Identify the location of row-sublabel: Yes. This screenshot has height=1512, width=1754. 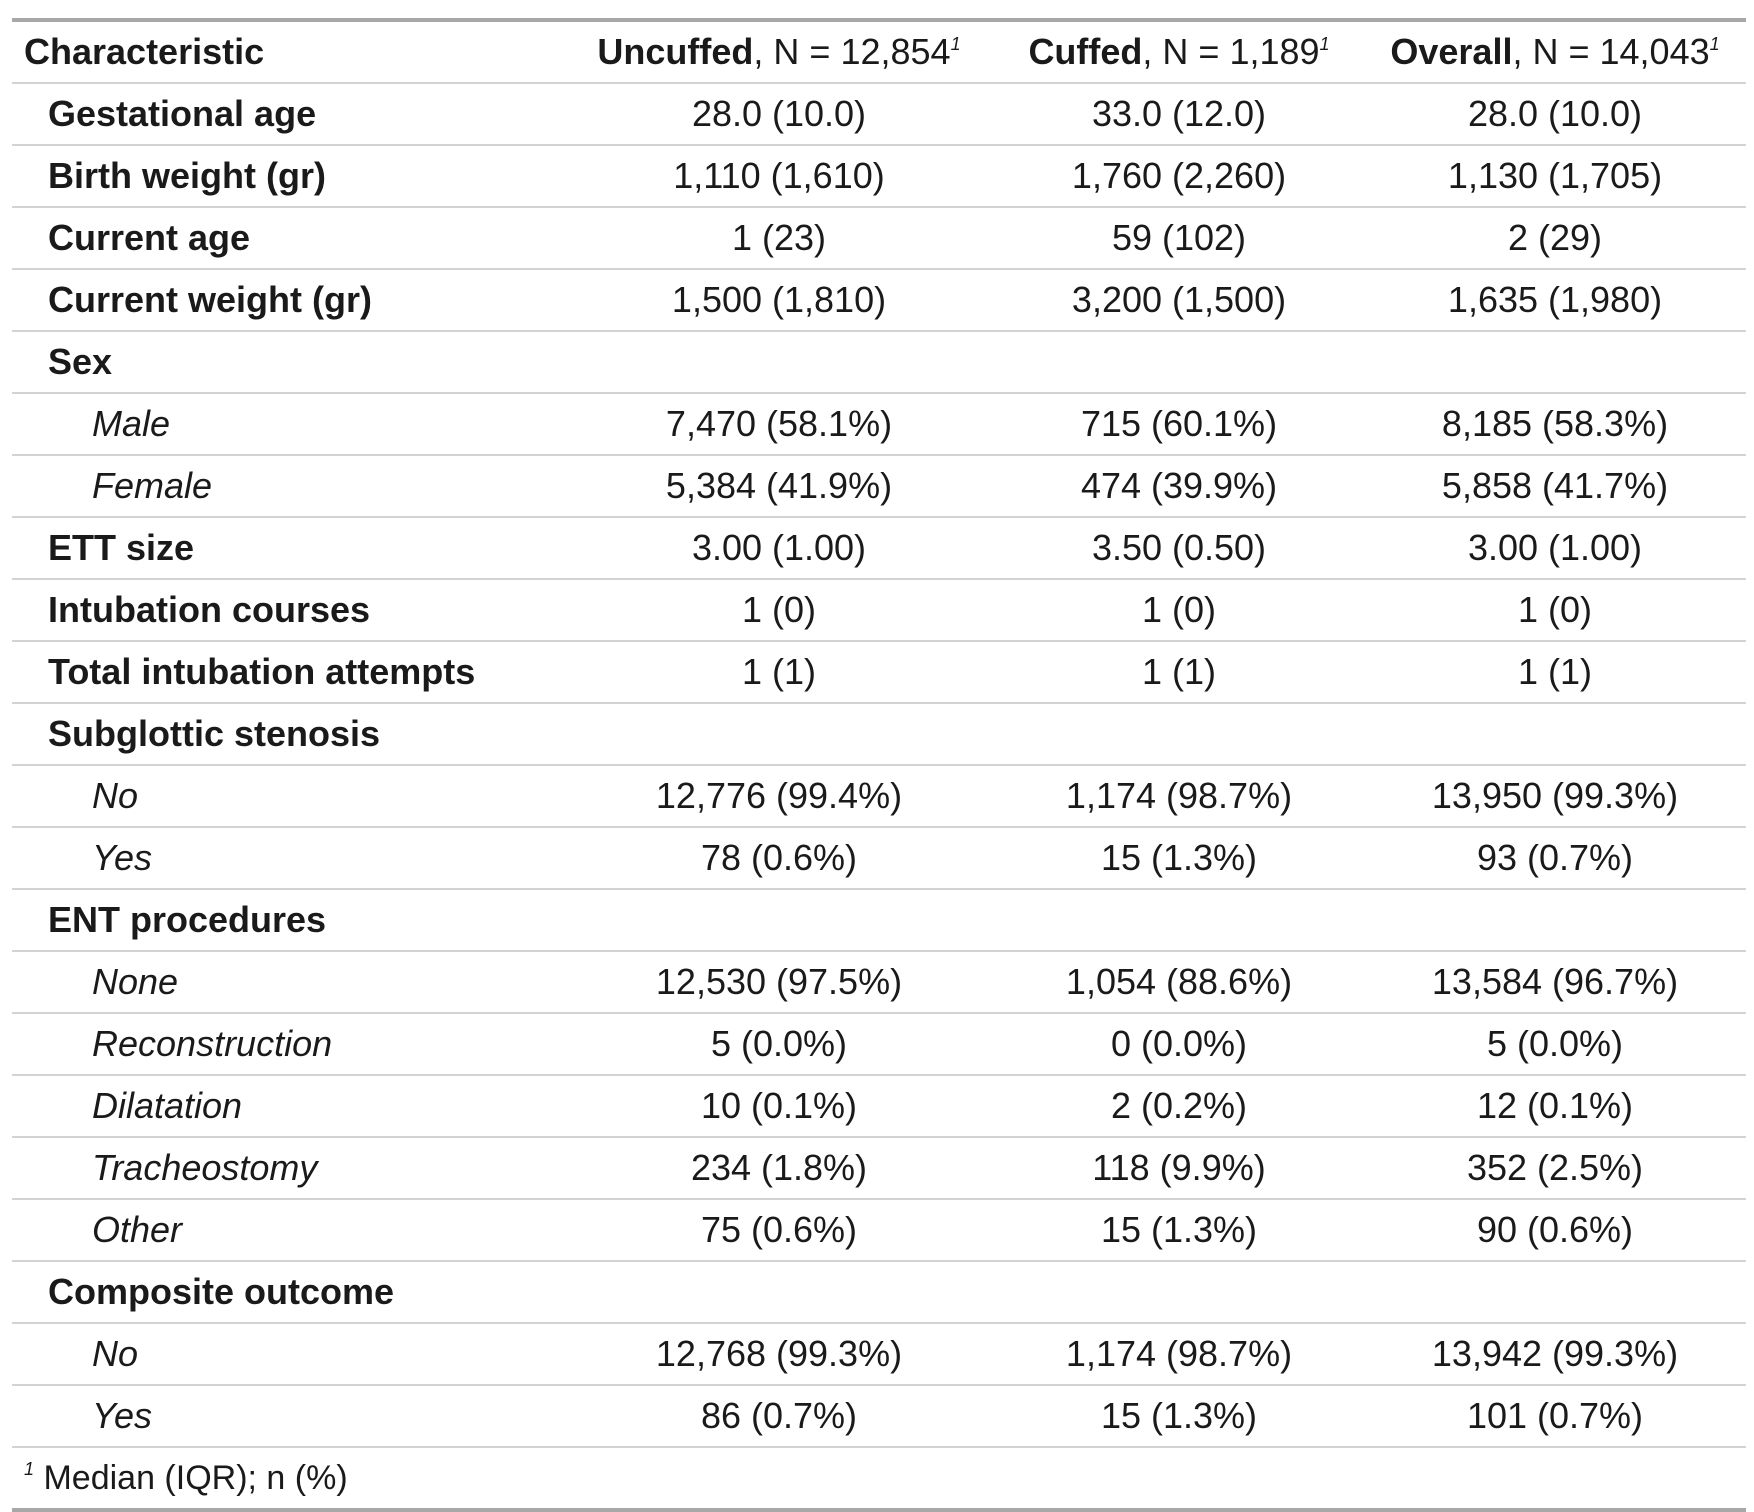
(288, 1416).